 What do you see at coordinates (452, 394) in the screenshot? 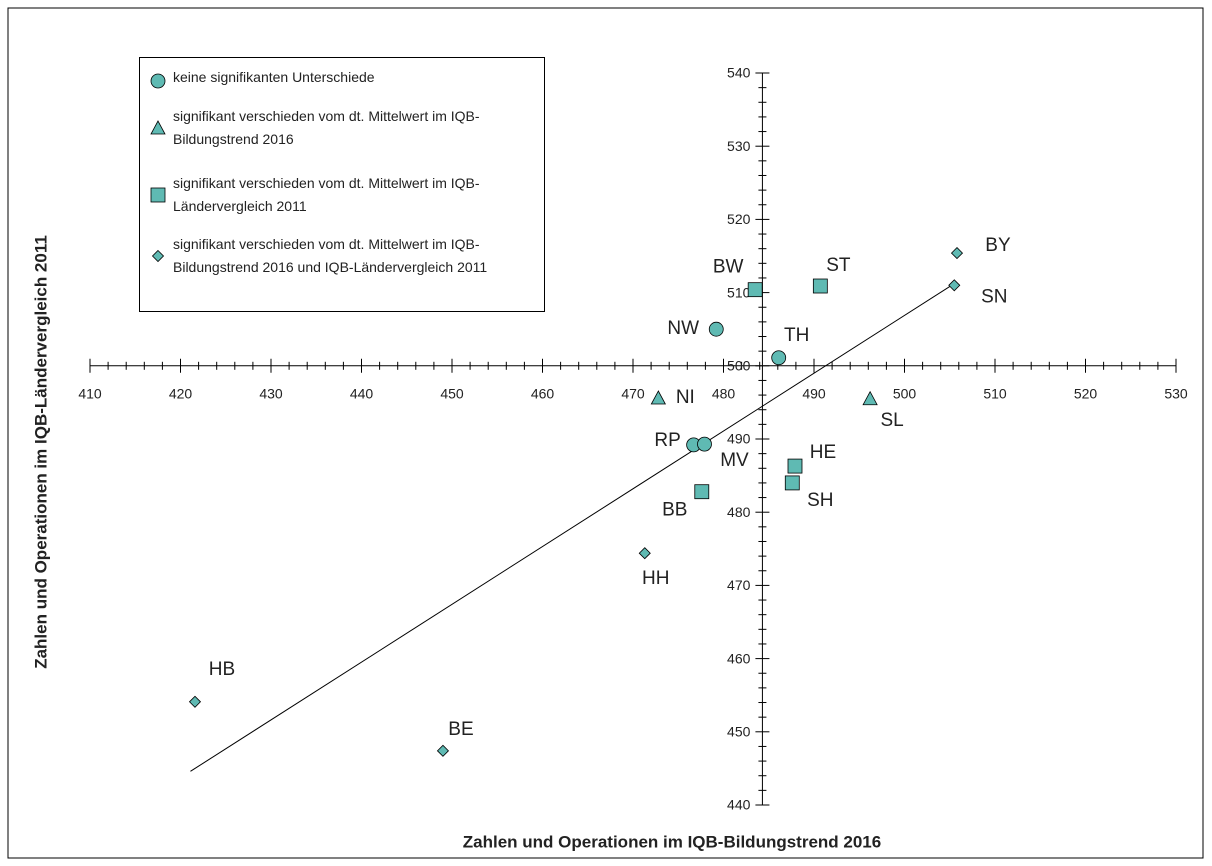
I see `x-tick-label: 450` at bounding box center [452, 394].